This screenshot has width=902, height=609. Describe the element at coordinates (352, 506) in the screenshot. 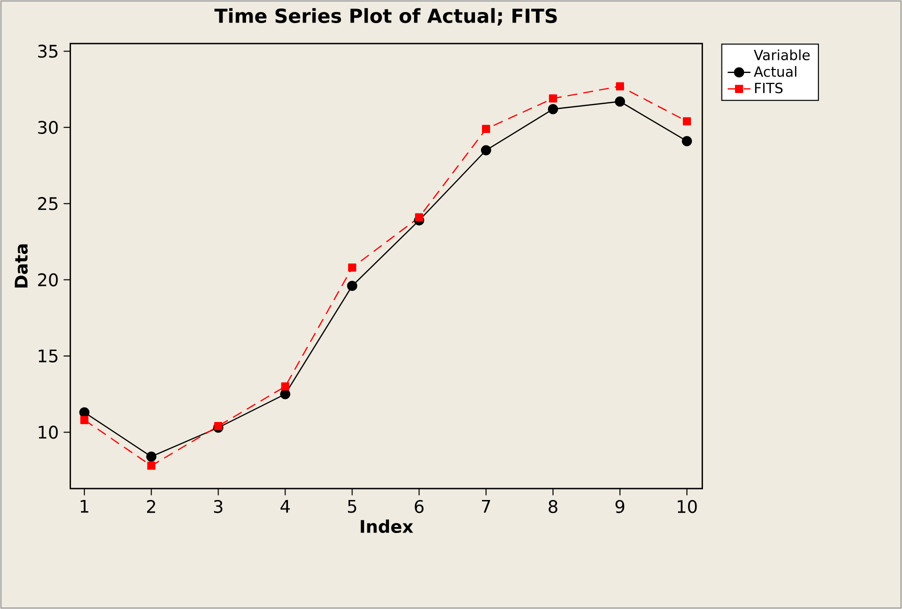

I see `x-tick-label: 5` at that location.